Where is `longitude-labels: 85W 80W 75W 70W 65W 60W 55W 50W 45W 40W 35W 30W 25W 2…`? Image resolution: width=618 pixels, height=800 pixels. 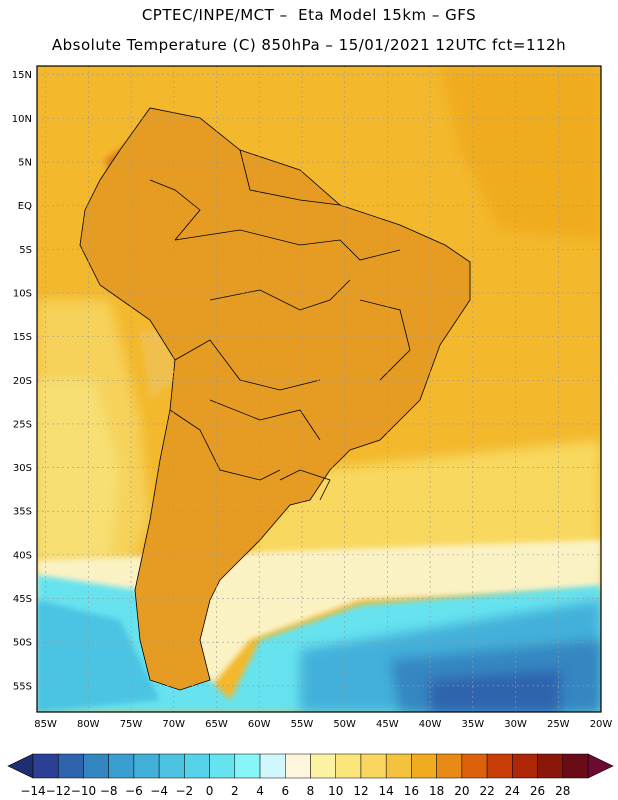 longitude-labels: 85W 80W 75W 70W 65W 60W 55W 50W 45W 40W 35W 30W 25W 2… is located at coordinates (323, 724).